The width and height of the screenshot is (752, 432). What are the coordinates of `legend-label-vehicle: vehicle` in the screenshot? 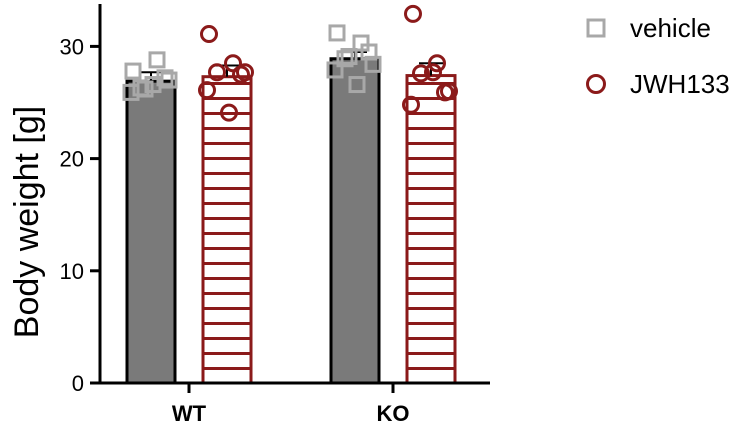 It's located at (670, 28).